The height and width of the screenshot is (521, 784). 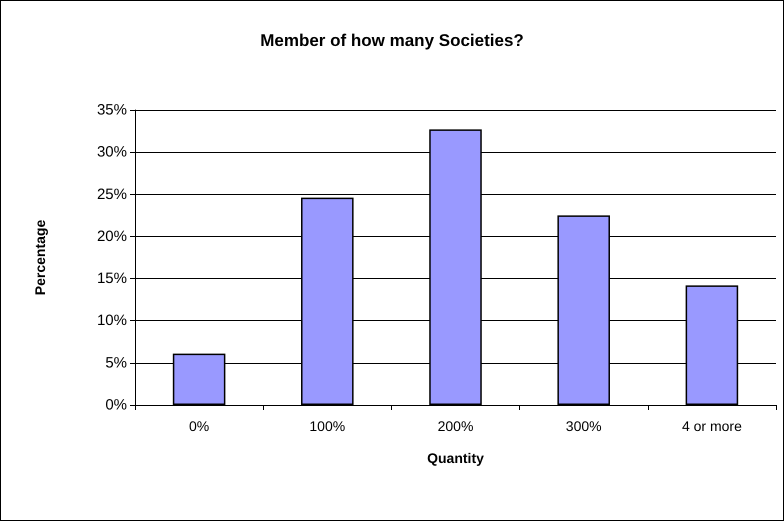 I want to click on x-tick-label: 0%, so click(x=199, y=426).